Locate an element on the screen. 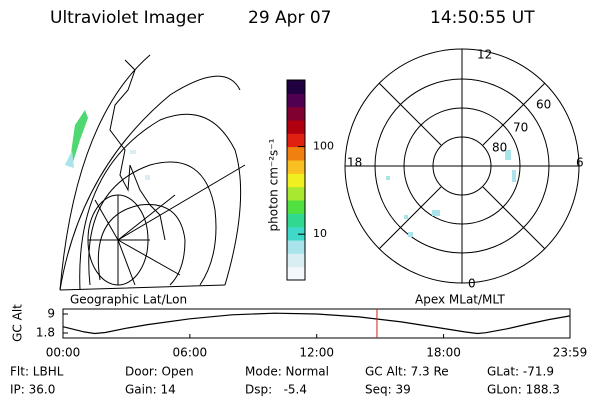 The image size is (600, 400). info-field: GLon: 188.3 is located at coordinates (523, 390).